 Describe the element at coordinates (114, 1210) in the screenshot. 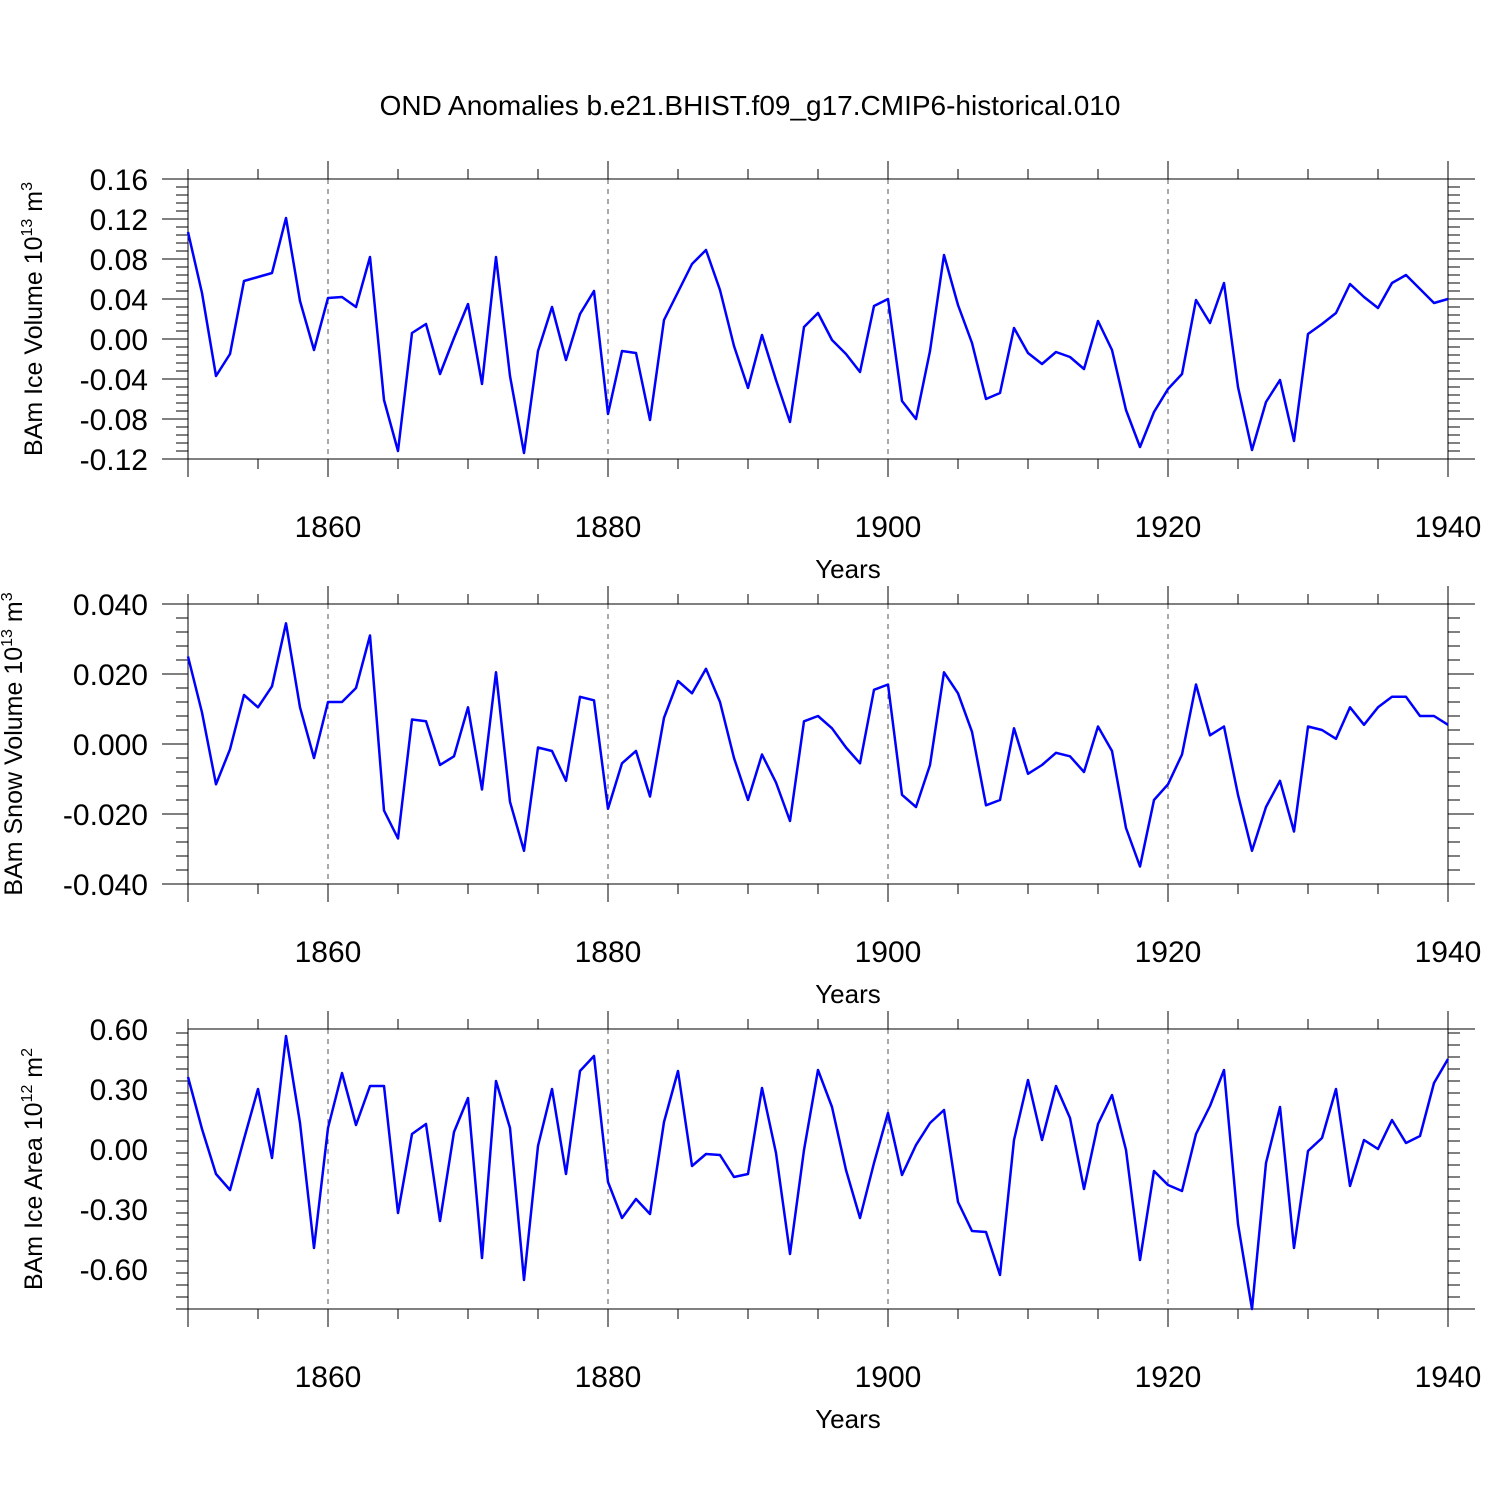

I see `y-tick-label: -0.30` at that location.